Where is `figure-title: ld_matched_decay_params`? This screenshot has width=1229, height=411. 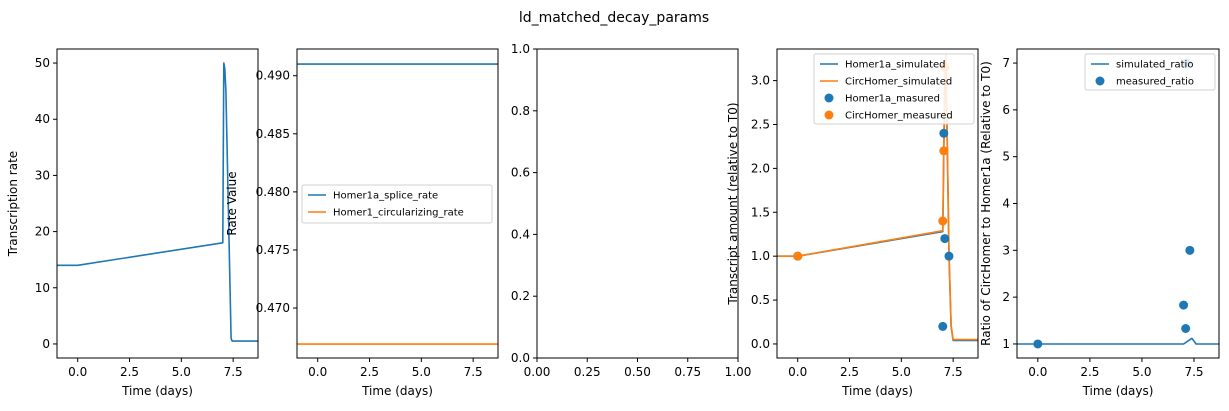
figure-title: ld_matched_decay_params is located at coordinates (614, 18).